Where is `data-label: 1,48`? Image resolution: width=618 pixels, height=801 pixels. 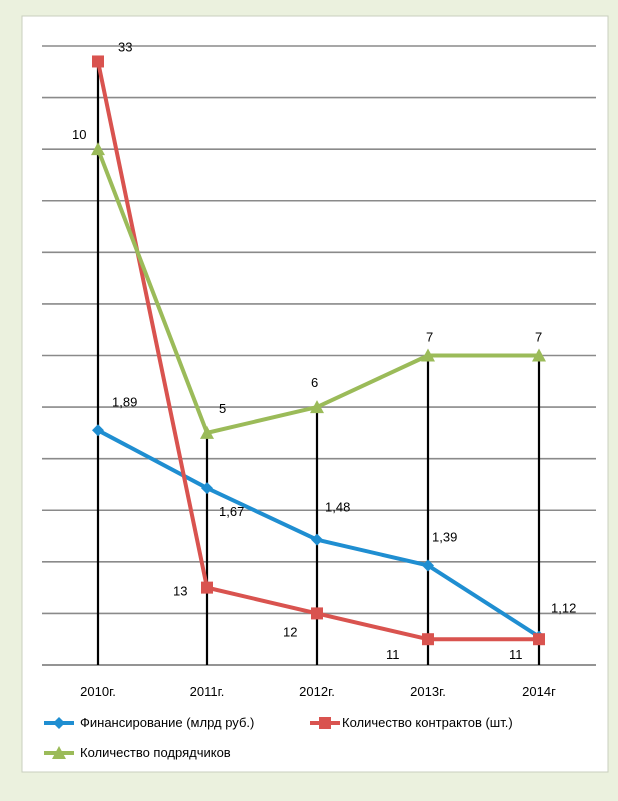
data-label: 1,48 is located at coordinates (337, 507).